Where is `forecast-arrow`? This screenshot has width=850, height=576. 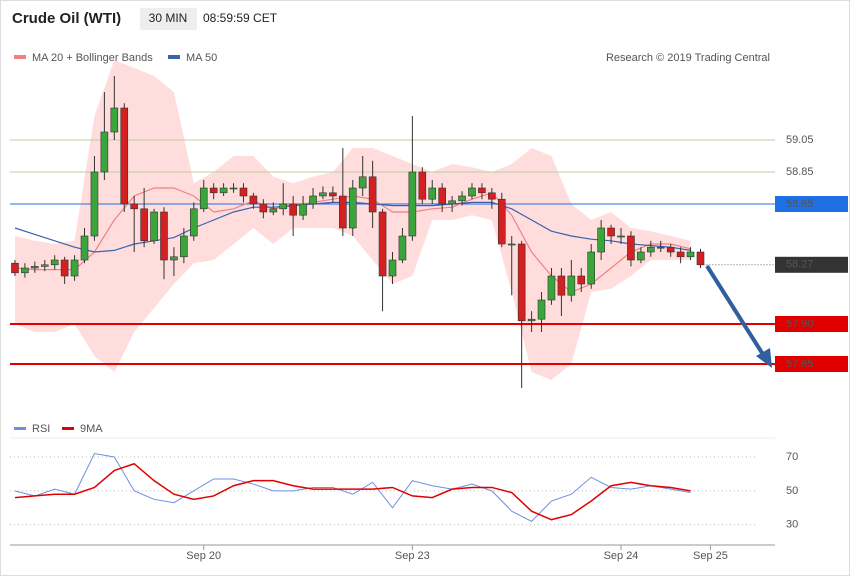 forecast-arrow is located at coordinates (735, 311).